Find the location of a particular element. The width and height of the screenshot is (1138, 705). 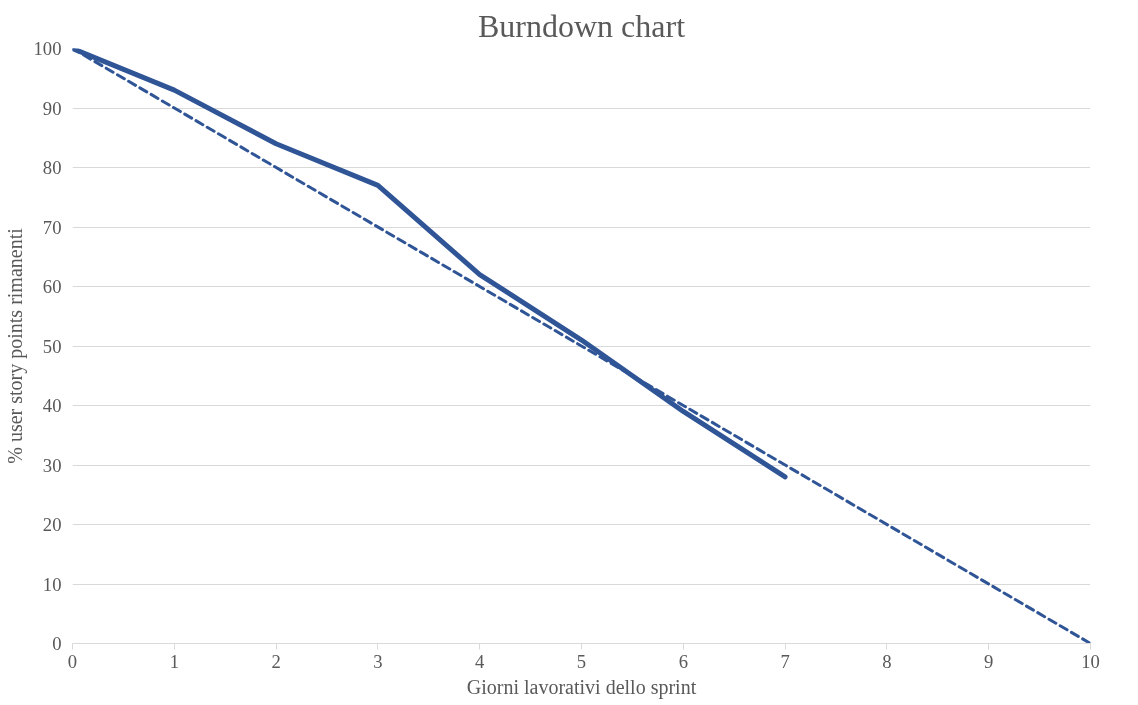

x-tick-label: 10 is located at coordinates (1090, 661).